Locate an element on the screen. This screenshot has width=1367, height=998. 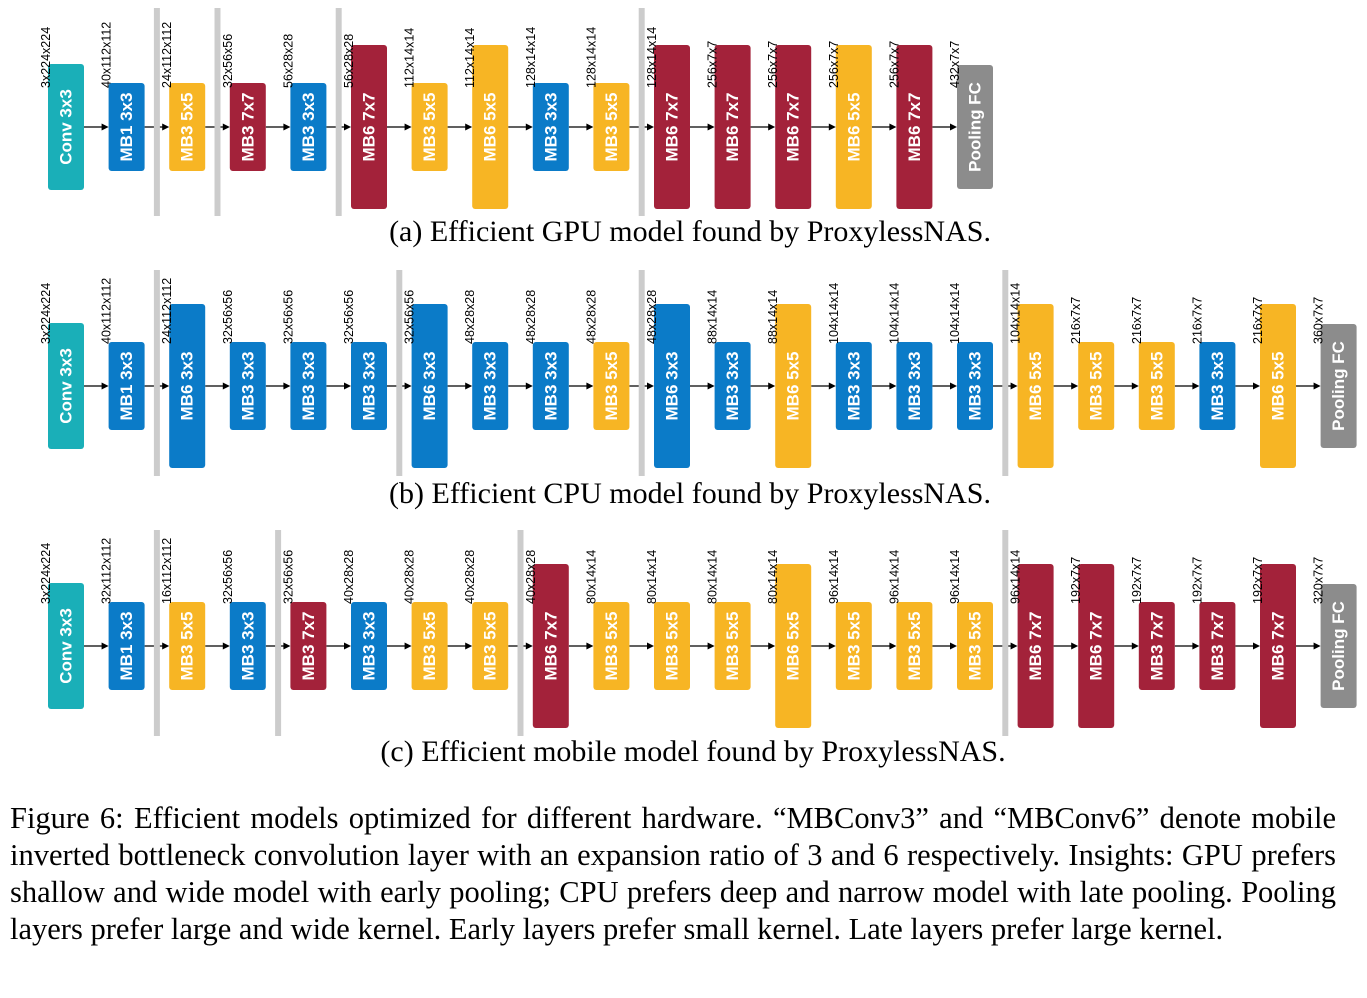
tensor-dim-label: 256x7x7 is located at coordinates (773, 64).